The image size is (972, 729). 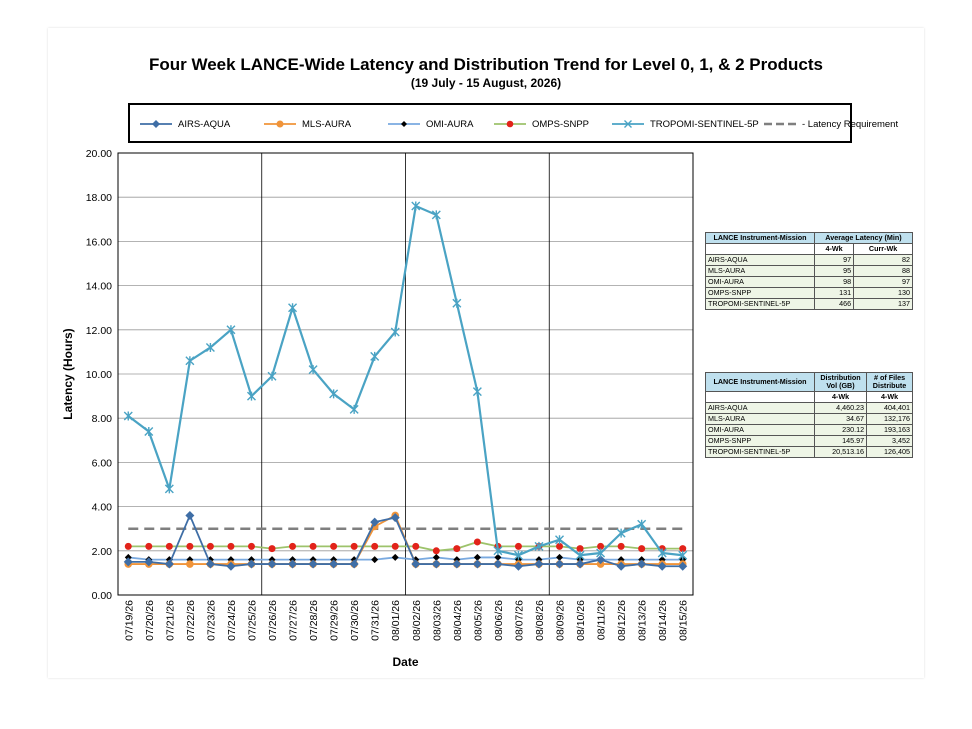 What do you see at coordinates (458, 620) in the screenshot?
I see `x-tick-label: 08/04/26` at bounding box center [458, 620].